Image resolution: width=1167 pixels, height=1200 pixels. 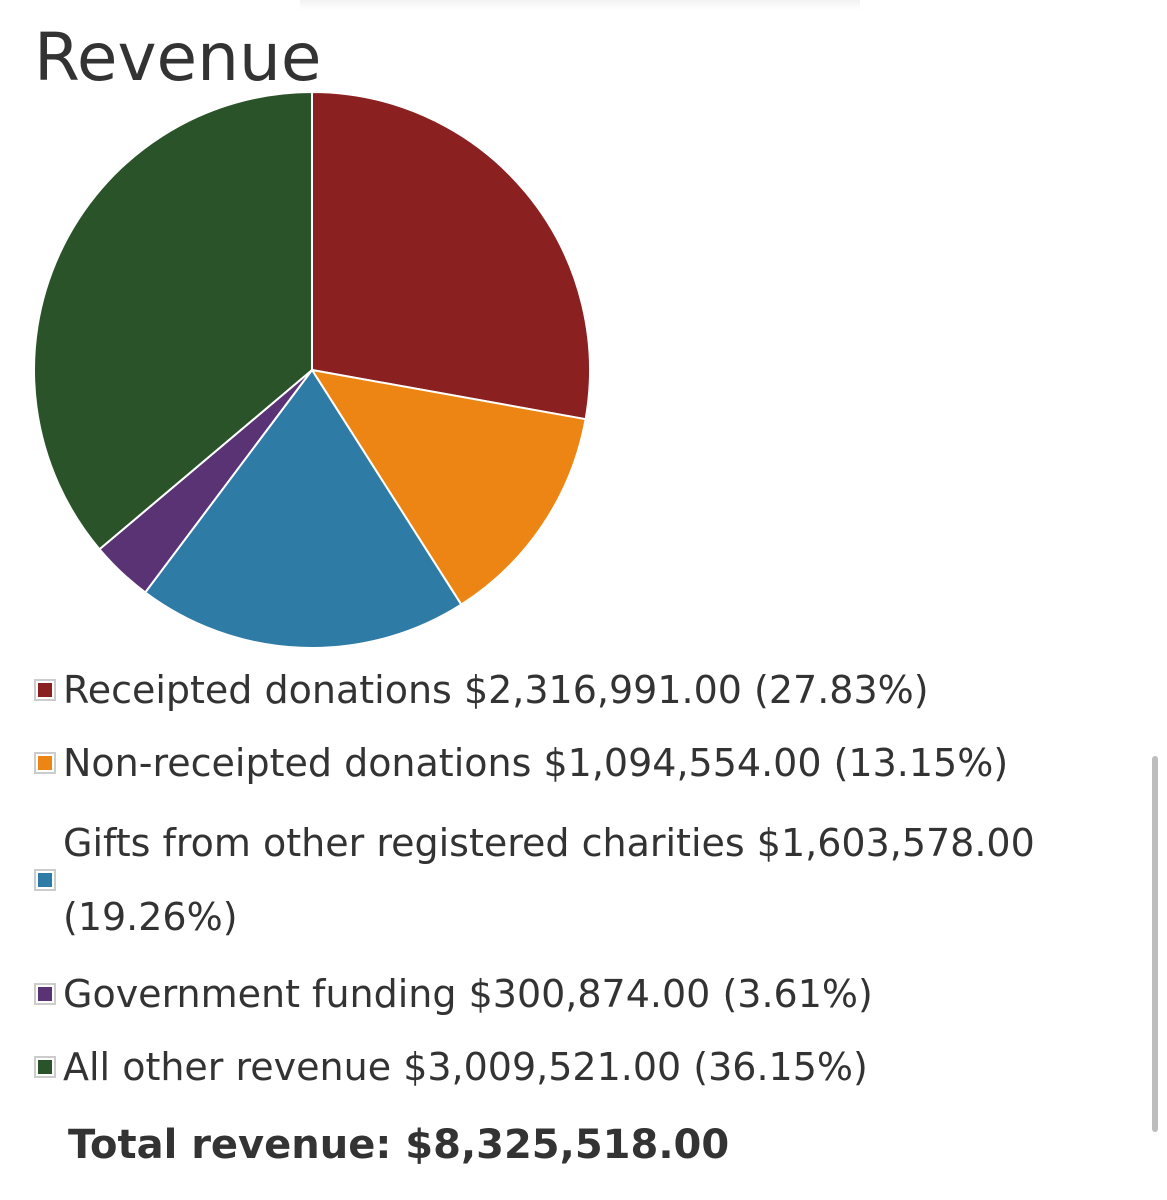 I want to click on legend-label-percent: (19.26%), so click(x=150, y=917).